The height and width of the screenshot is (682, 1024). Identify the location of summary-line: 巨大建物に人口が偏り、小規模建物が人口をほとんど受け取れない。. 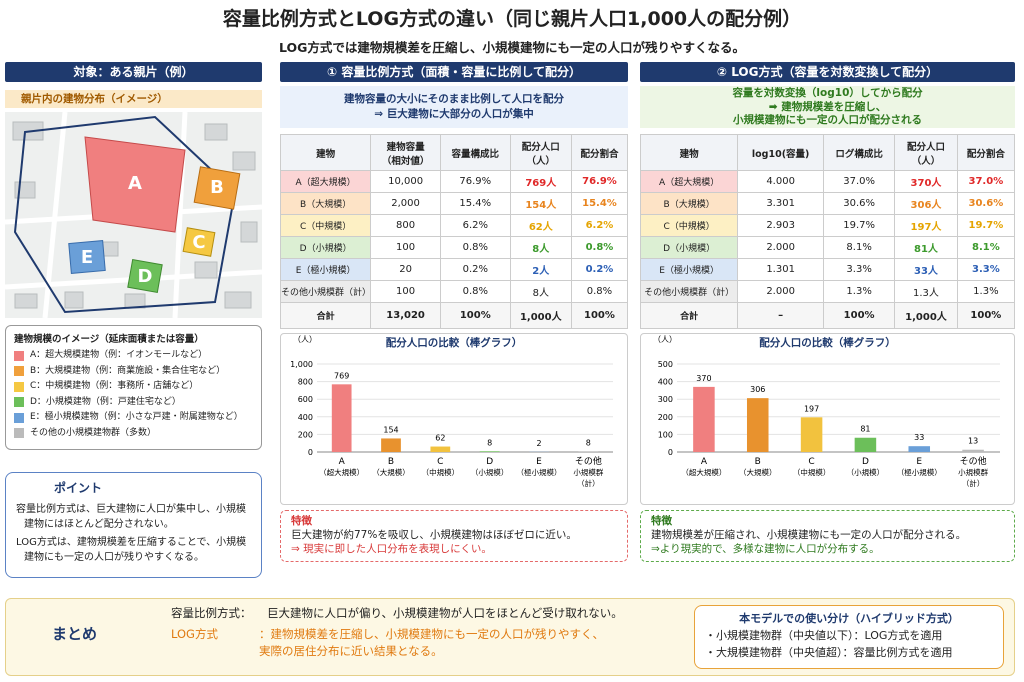
(445, 613).